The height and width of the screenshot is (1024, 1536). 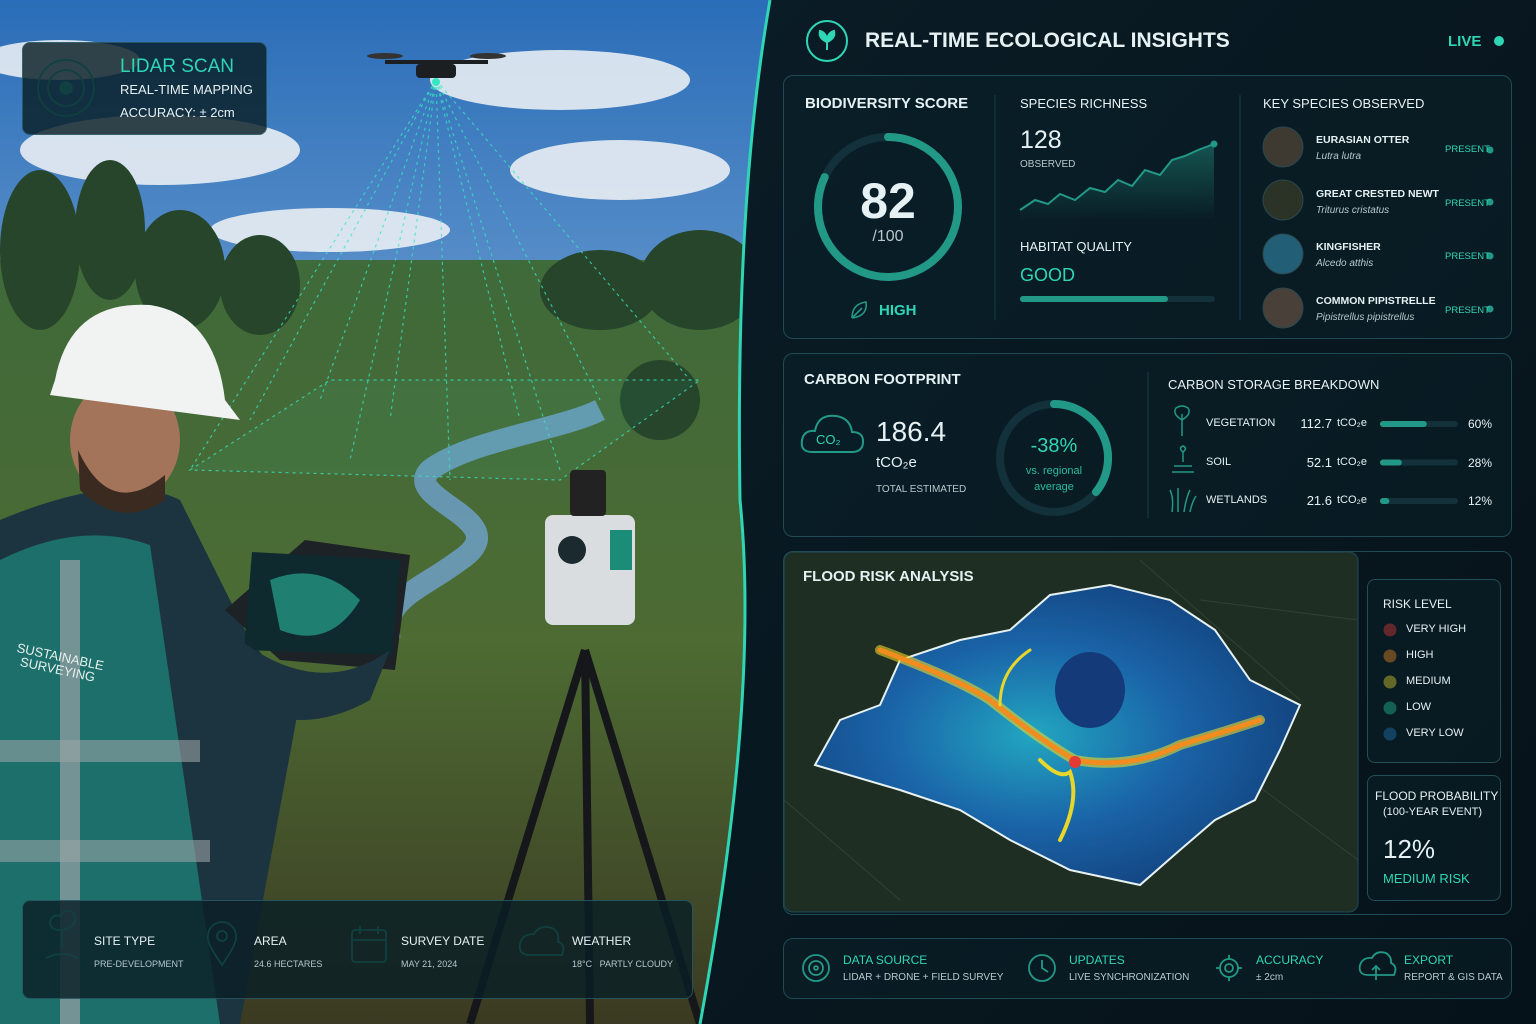 What do you see at coordinates (443, 941) in the screenshot?
I see `site-label: SURVEY DATE` at bounding box center [443, 941].